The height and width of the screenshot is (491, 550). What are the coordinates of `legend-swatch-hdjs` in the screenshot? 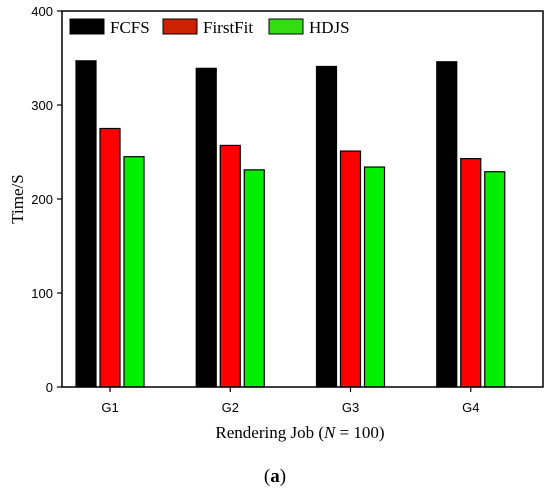 It's located at (286, 26).